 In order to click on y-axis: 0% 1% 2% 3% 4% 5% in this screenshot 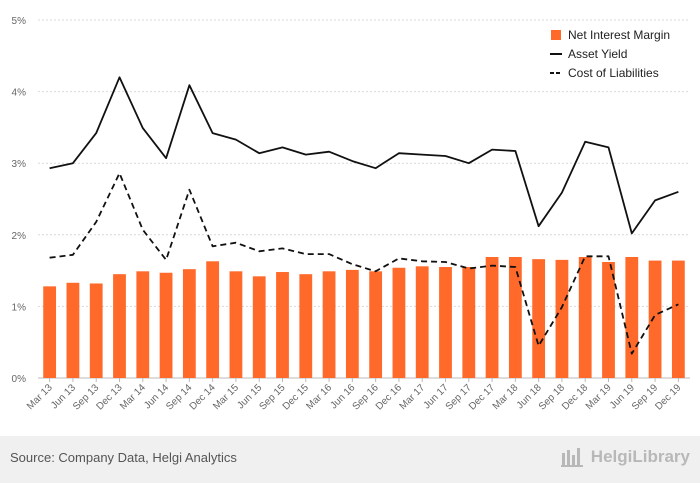, I will do `click(19, 200)`.